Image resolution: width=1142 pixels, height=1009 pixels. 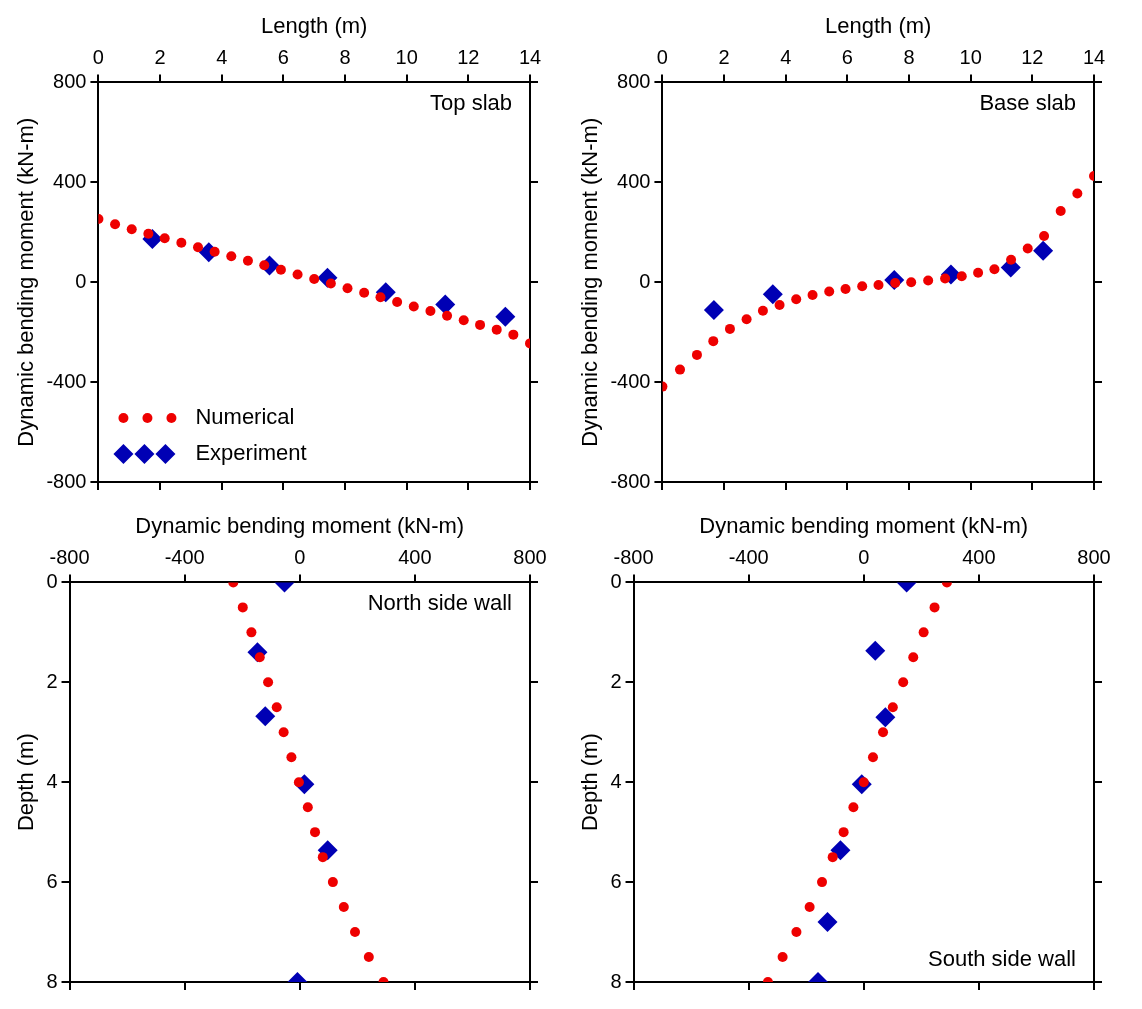 What do you see at coordinates (724, 56) in the screenshot?
I see `x-tick-label: 2` at bounding box center [724, 56].